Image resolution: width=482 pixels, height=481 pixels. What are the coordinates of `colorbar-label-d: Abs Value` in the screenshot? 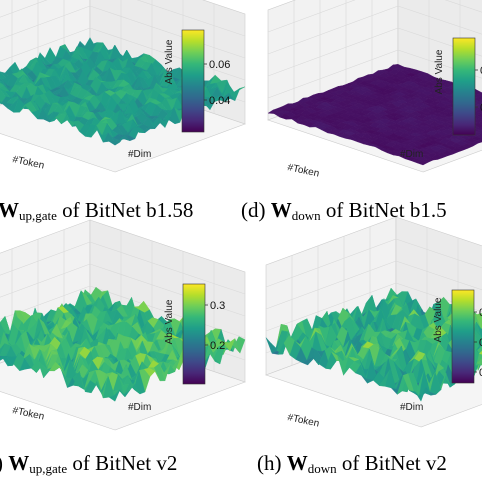 It's located at (439, 71).